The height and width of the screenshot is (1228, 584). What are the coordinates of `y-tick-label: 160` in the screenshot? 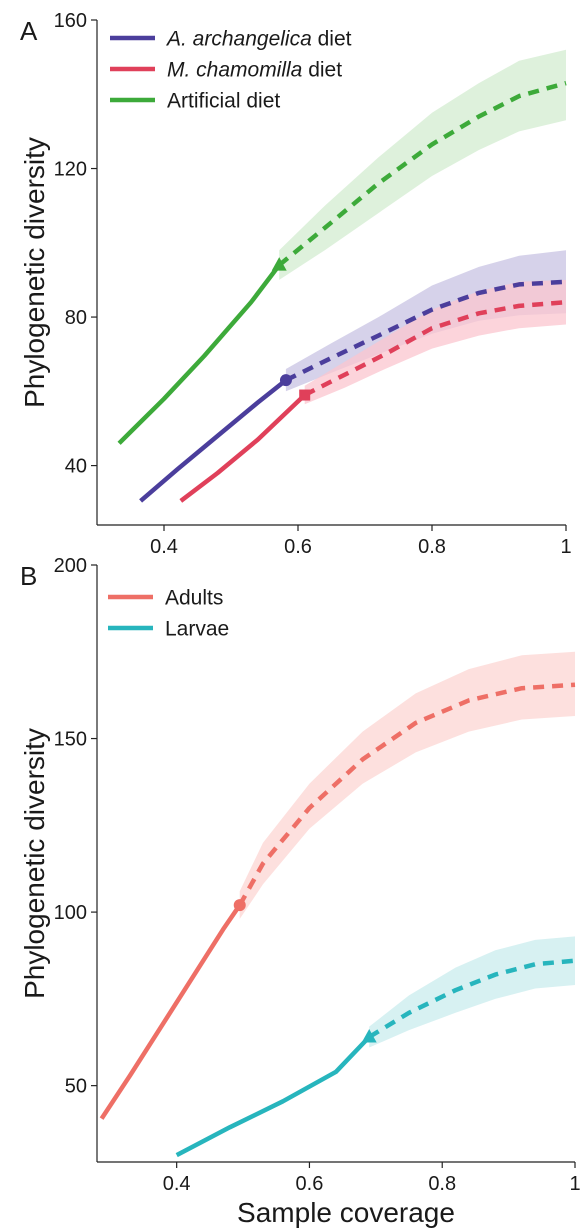 It's located at (70, 21).